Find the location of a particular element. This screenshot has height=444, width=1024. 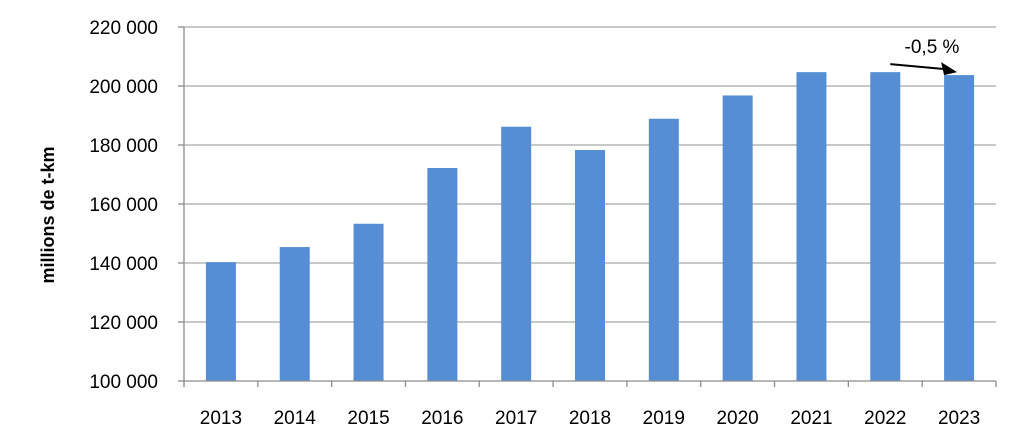

change-annotation: -0,5 % is located at coordinates (925, 56).